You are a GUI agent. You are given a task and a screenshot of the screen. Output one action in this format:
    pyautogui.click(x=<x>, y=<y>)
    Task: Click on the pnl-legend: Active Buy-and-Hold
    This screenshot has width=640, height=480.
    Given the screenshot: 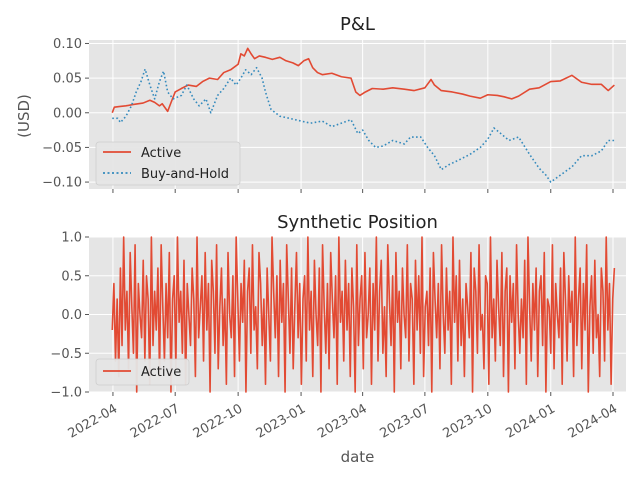 What is the action you would take?
    pyautogui.click(x=168, y=163)
    